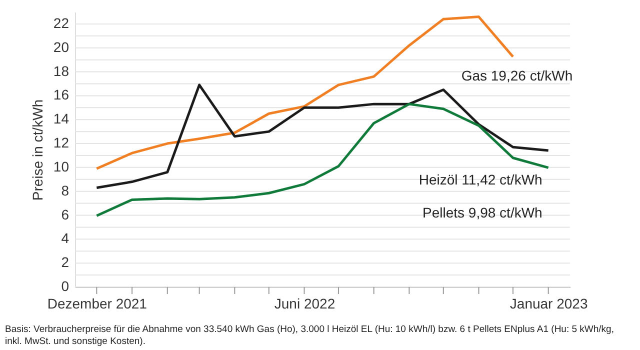  What do you see at coordinates (75, 341) in the screenshot?
I see `text: inkl. MwSt. und sonstige Kosten).` at bounding box center [75, 341].